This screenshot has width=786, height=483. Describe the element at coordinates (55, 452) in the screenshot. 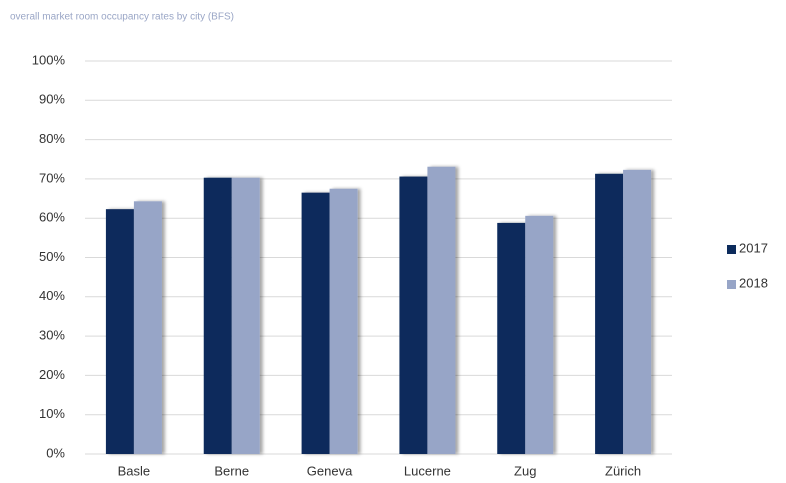

I see `y-tick-label: 0%` at that location.